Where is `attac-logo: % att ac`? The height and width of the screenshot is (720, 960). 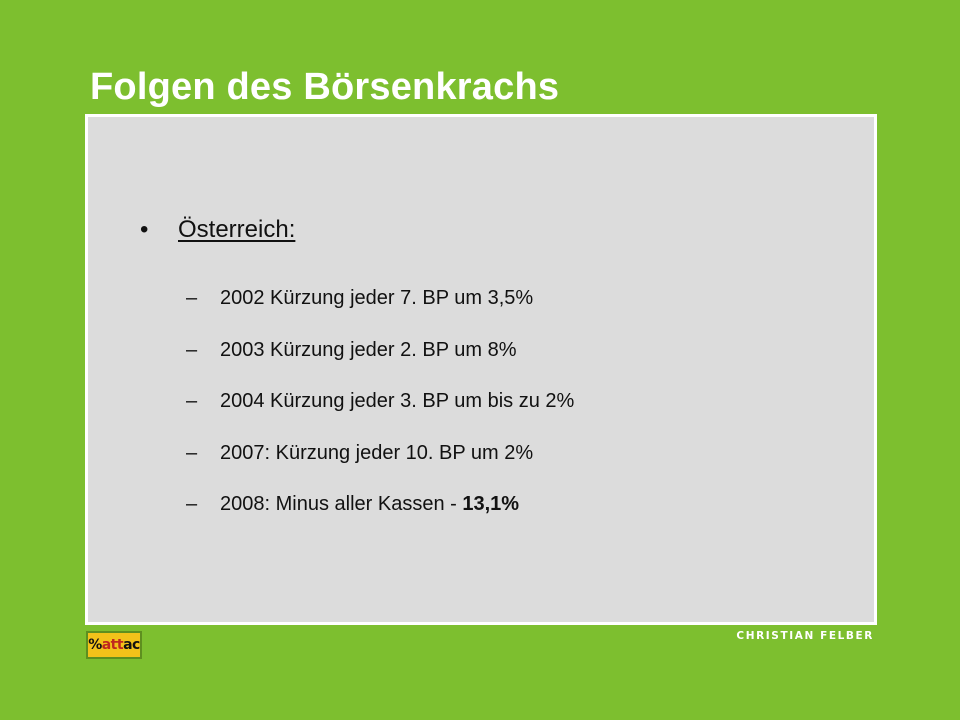
attac-logo: % att ac is located at coordinates (114, 645).